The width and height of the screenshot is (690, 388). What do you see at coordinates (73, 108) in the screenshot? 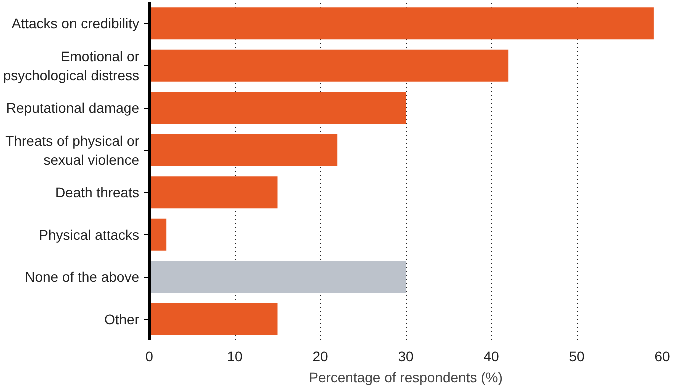
I see `y-tick-label: Reputational damage` at bounding box center [73, 108].